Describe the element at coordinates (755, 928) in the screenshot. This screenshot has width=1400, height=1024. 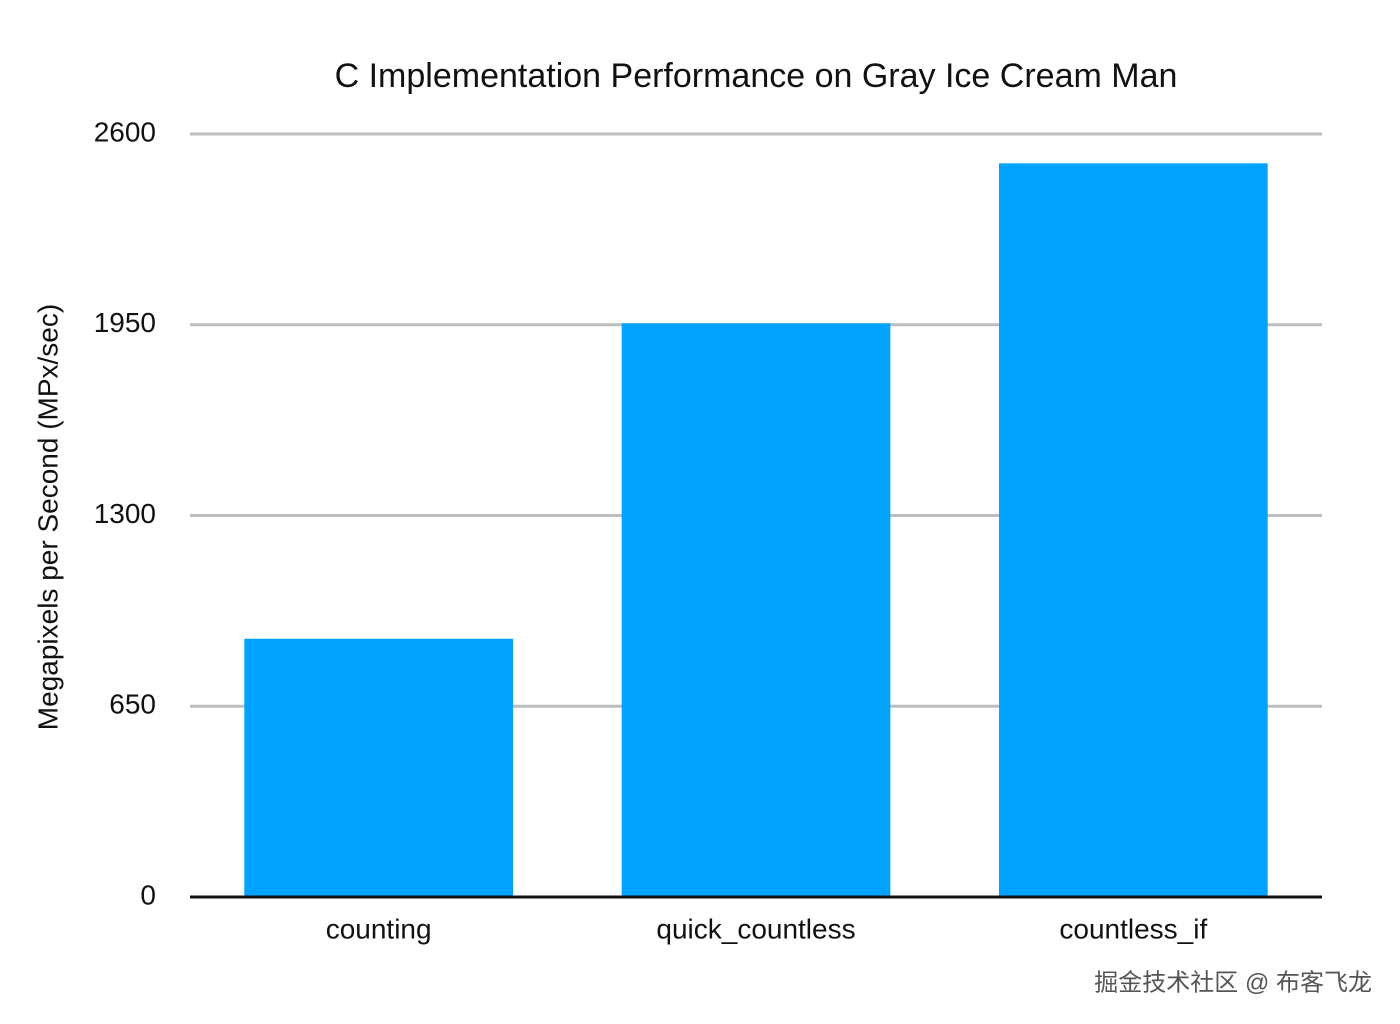
I see `x-tick-label: quick_countless` at that location.